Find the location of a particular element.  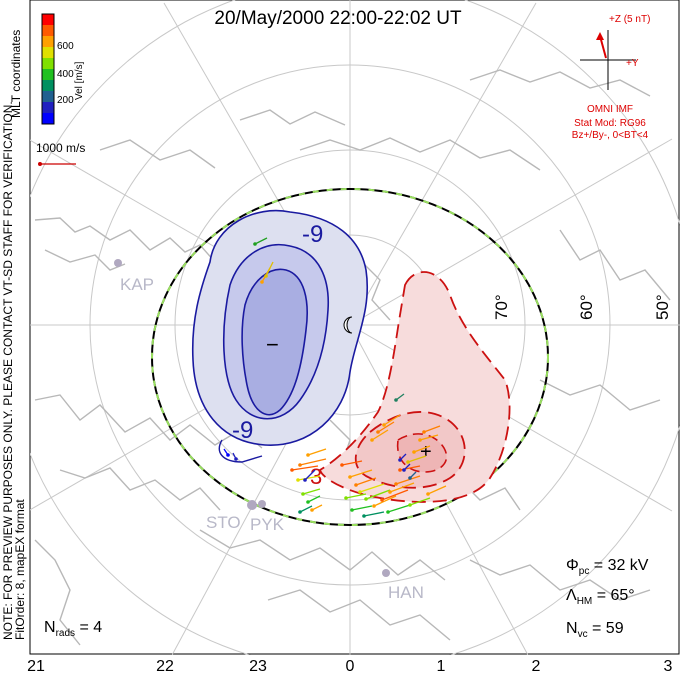

stat-lambda-hm: ΛHM = 65° is located at coordinates (600, 597).